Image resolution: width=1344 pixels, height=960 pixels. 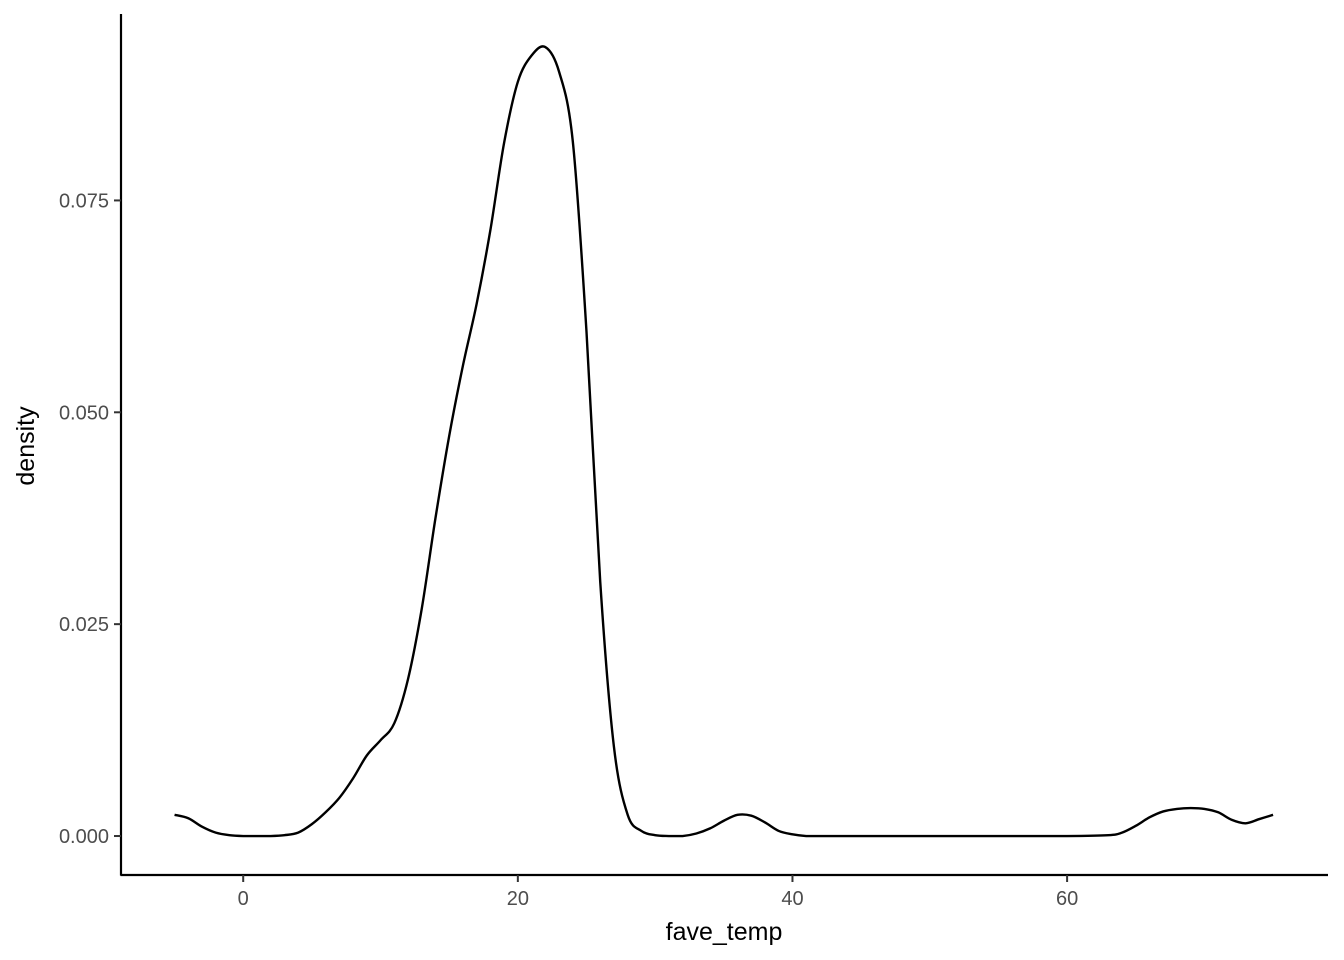 What do you see at coordinates (724, 932) in the screenshot?
I see `x-axis-title: fave_temp` at bounding box center [724, 932].